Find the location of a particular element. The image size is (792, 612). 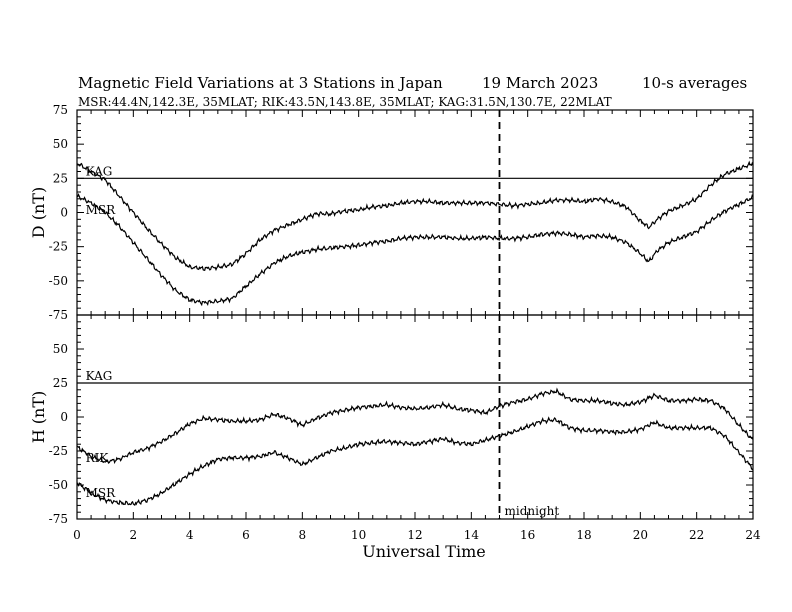

series-line-h-msr is located at coordinates (415, 461).